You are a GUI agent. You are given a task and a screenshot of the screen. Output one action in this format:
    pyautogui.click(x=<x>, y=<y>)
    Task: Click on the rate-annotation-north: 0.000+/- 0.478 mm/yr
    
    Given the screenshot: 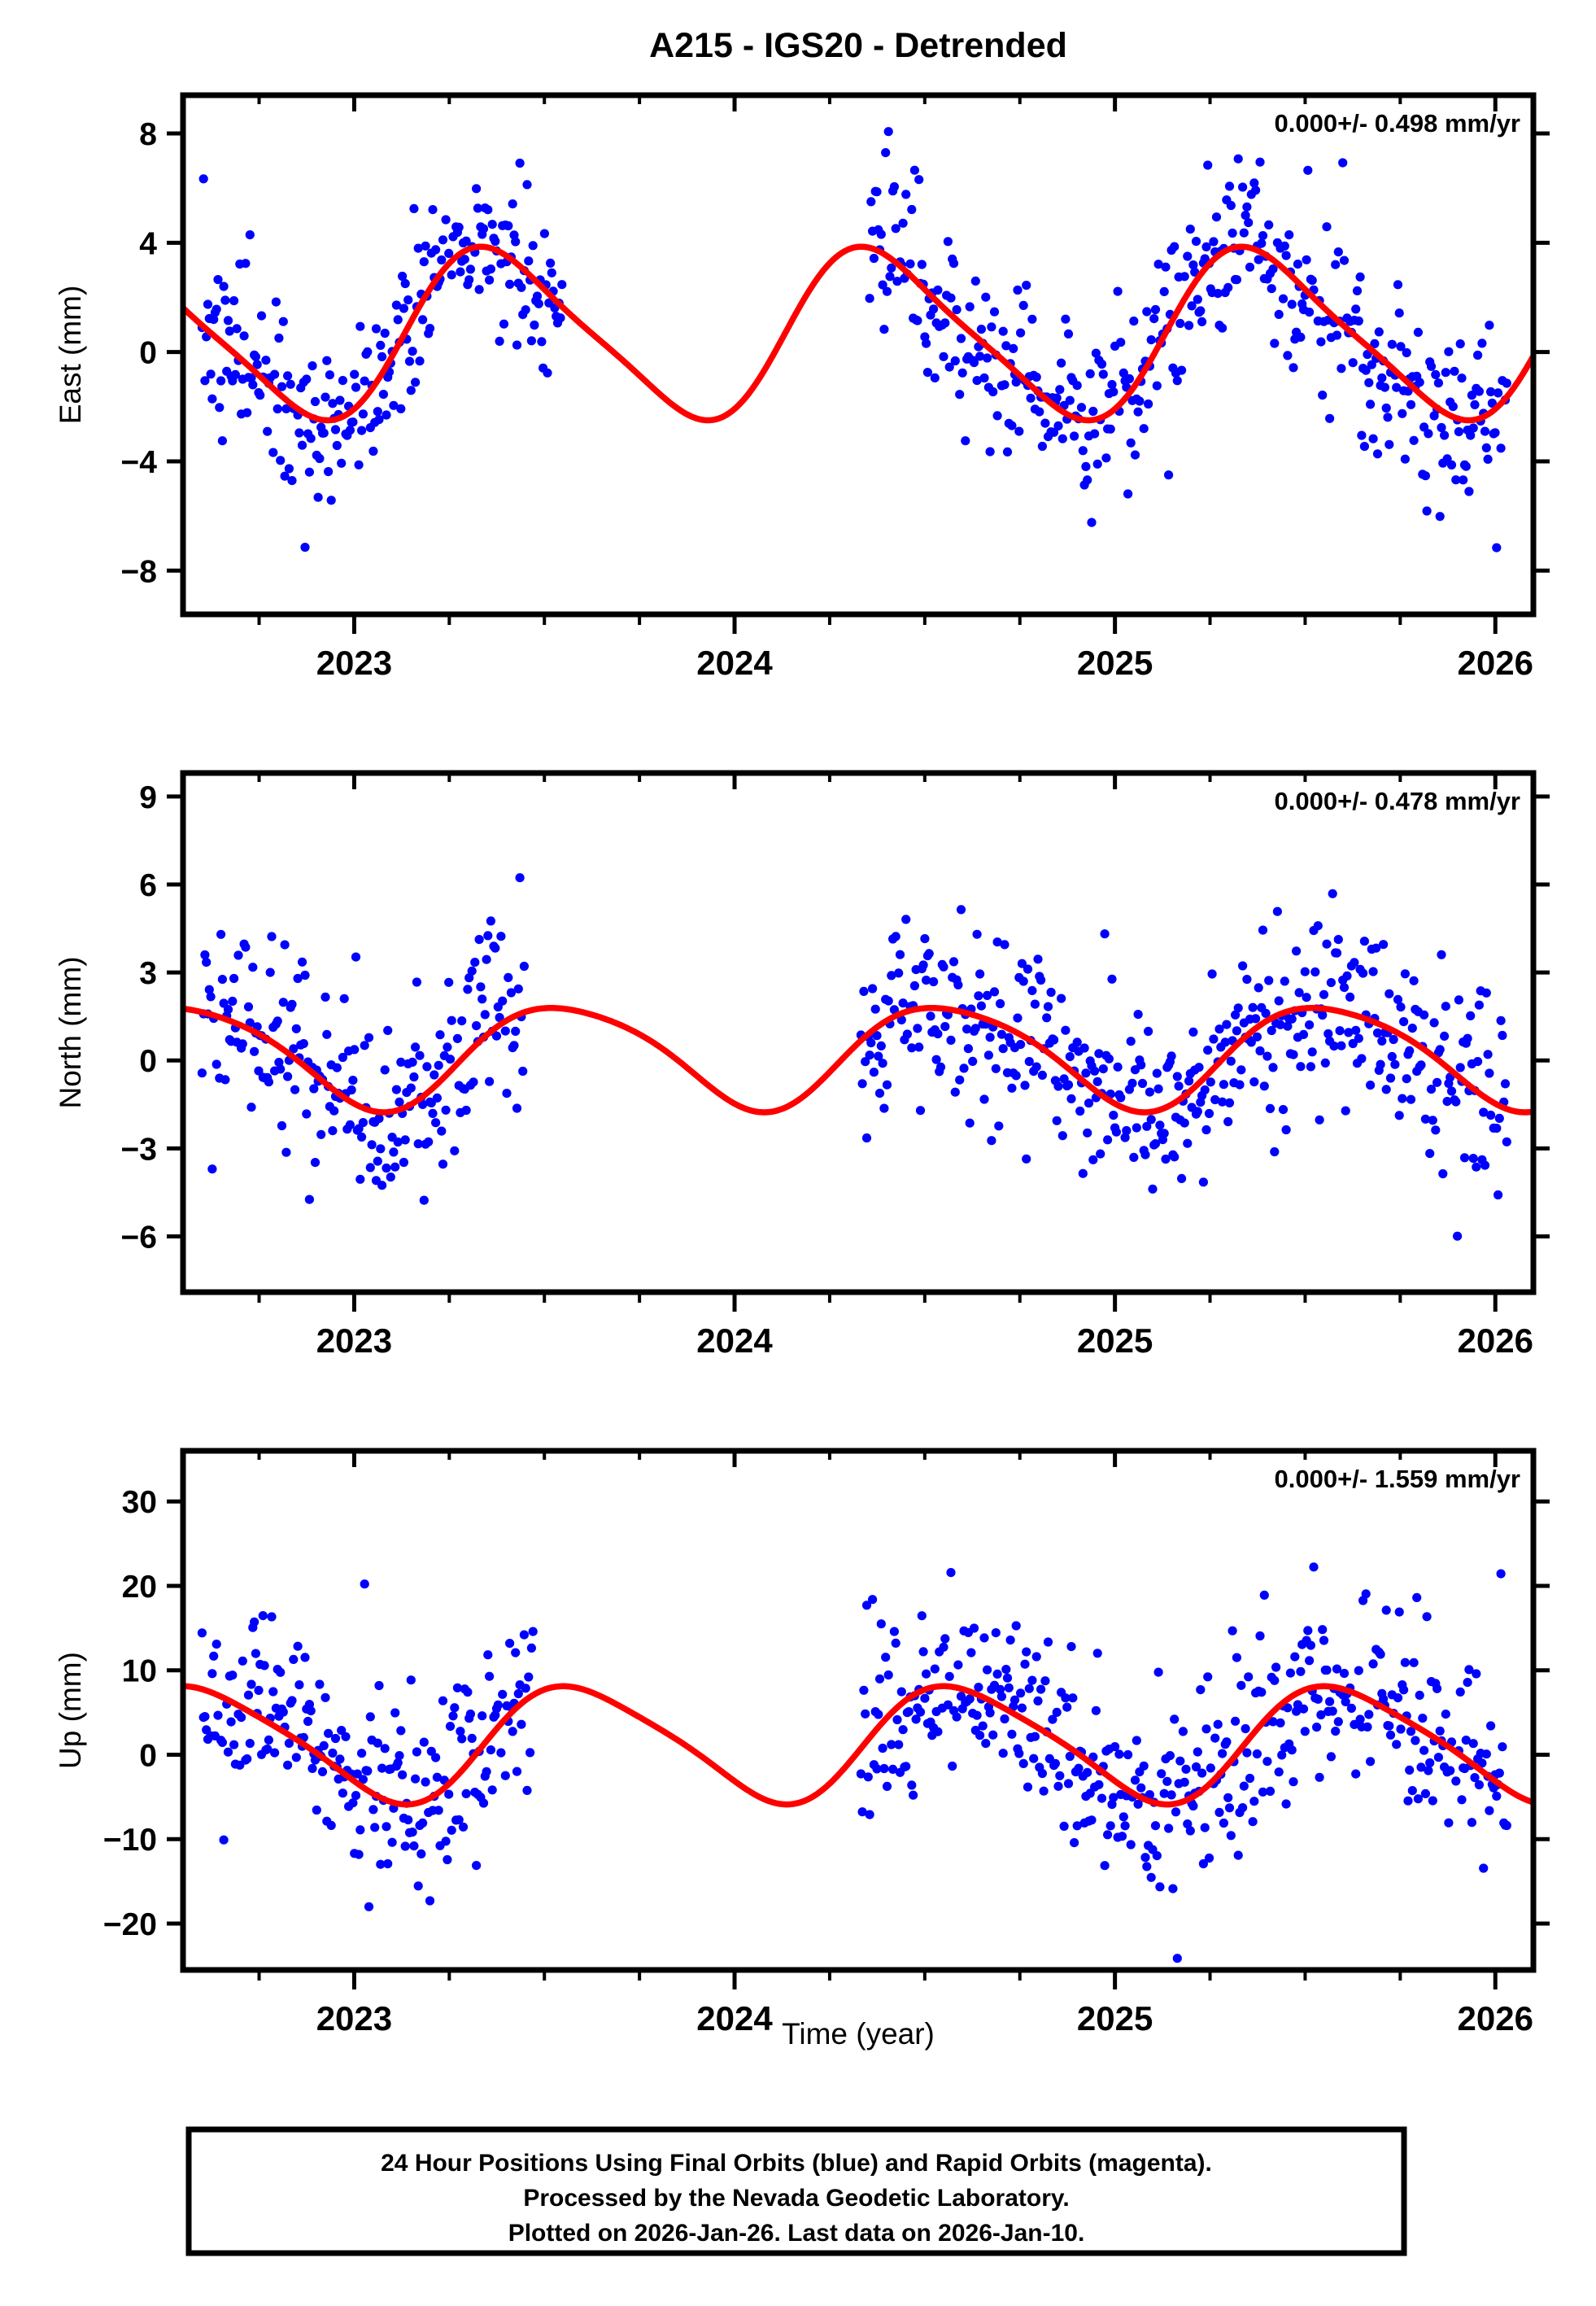 What is the action you would take?
    pyautogui.click(x=1397, y=801)
    